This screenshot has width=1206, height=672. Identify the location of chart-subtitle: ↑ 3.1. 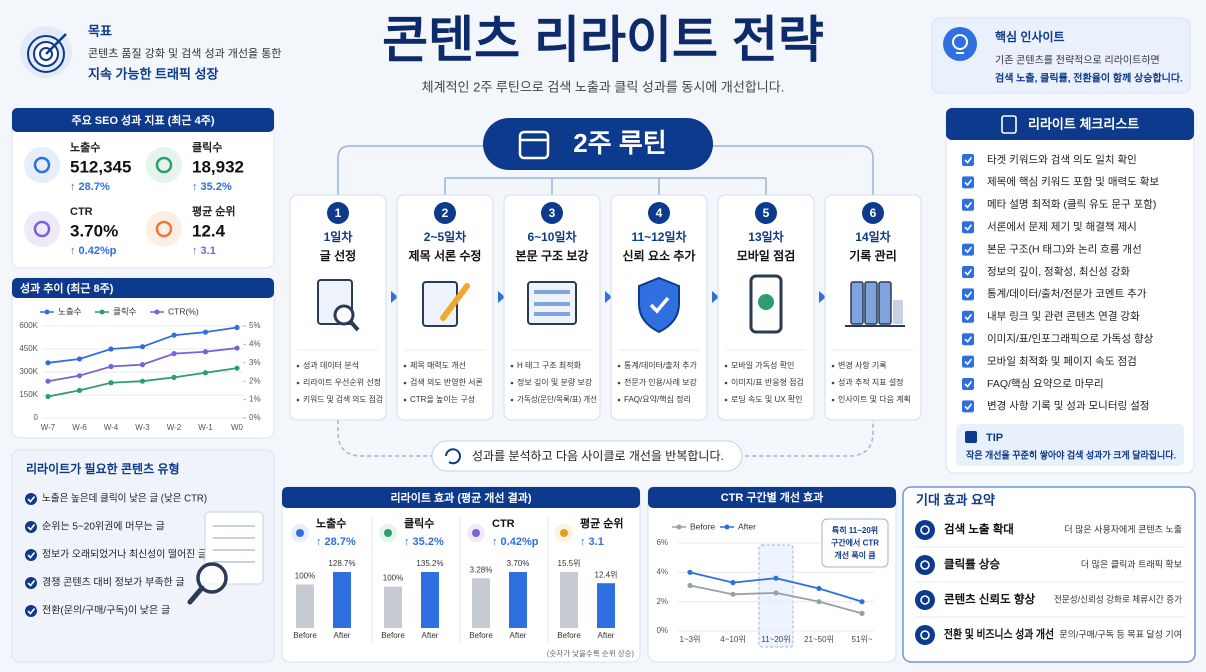
(592, 542).